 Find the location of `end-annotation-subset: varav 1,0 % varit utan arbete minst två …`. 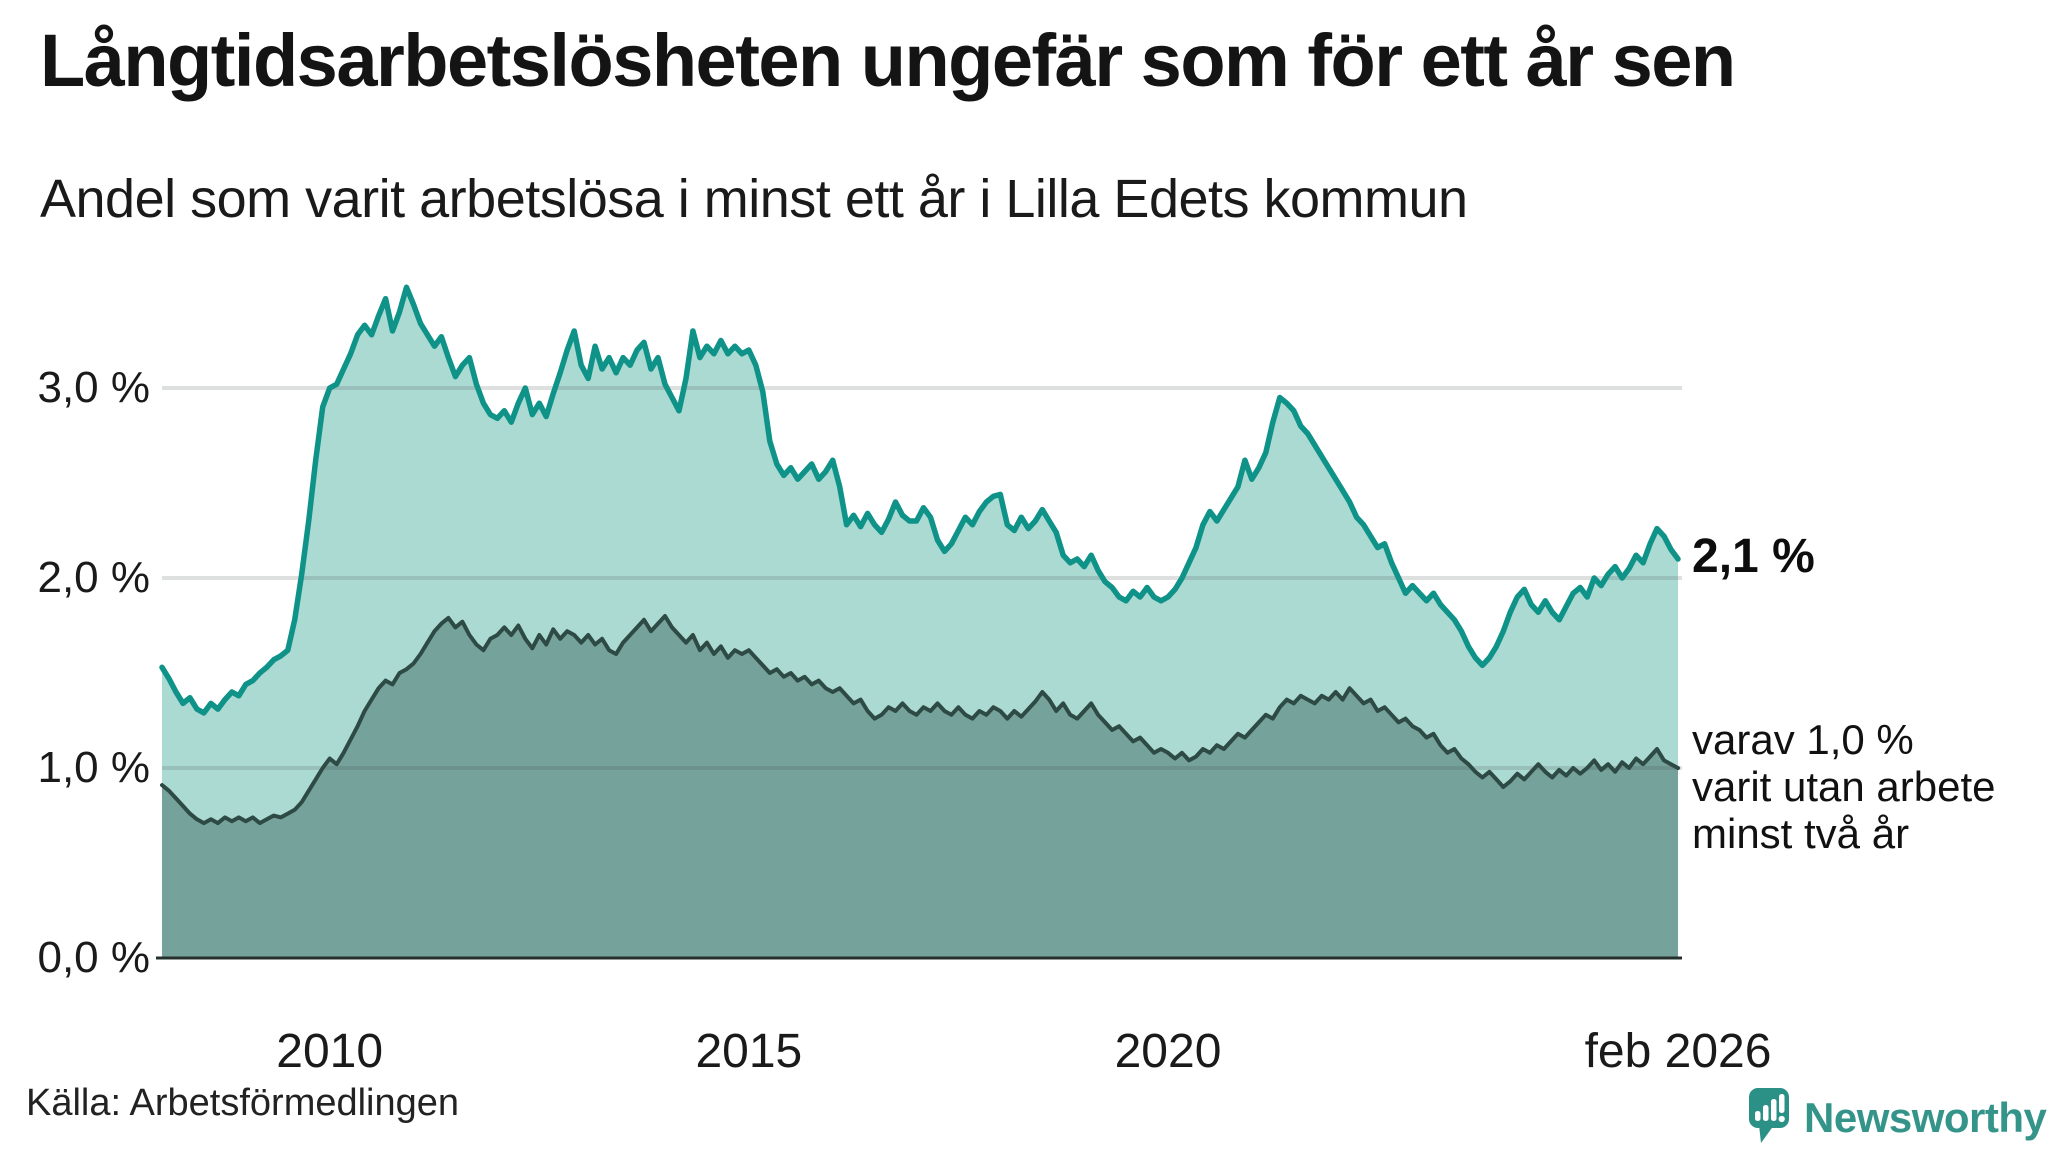

end-annotation-subset: varav 1,0 % varit utan arbete minst två … is located at coordinates (1844, 786).